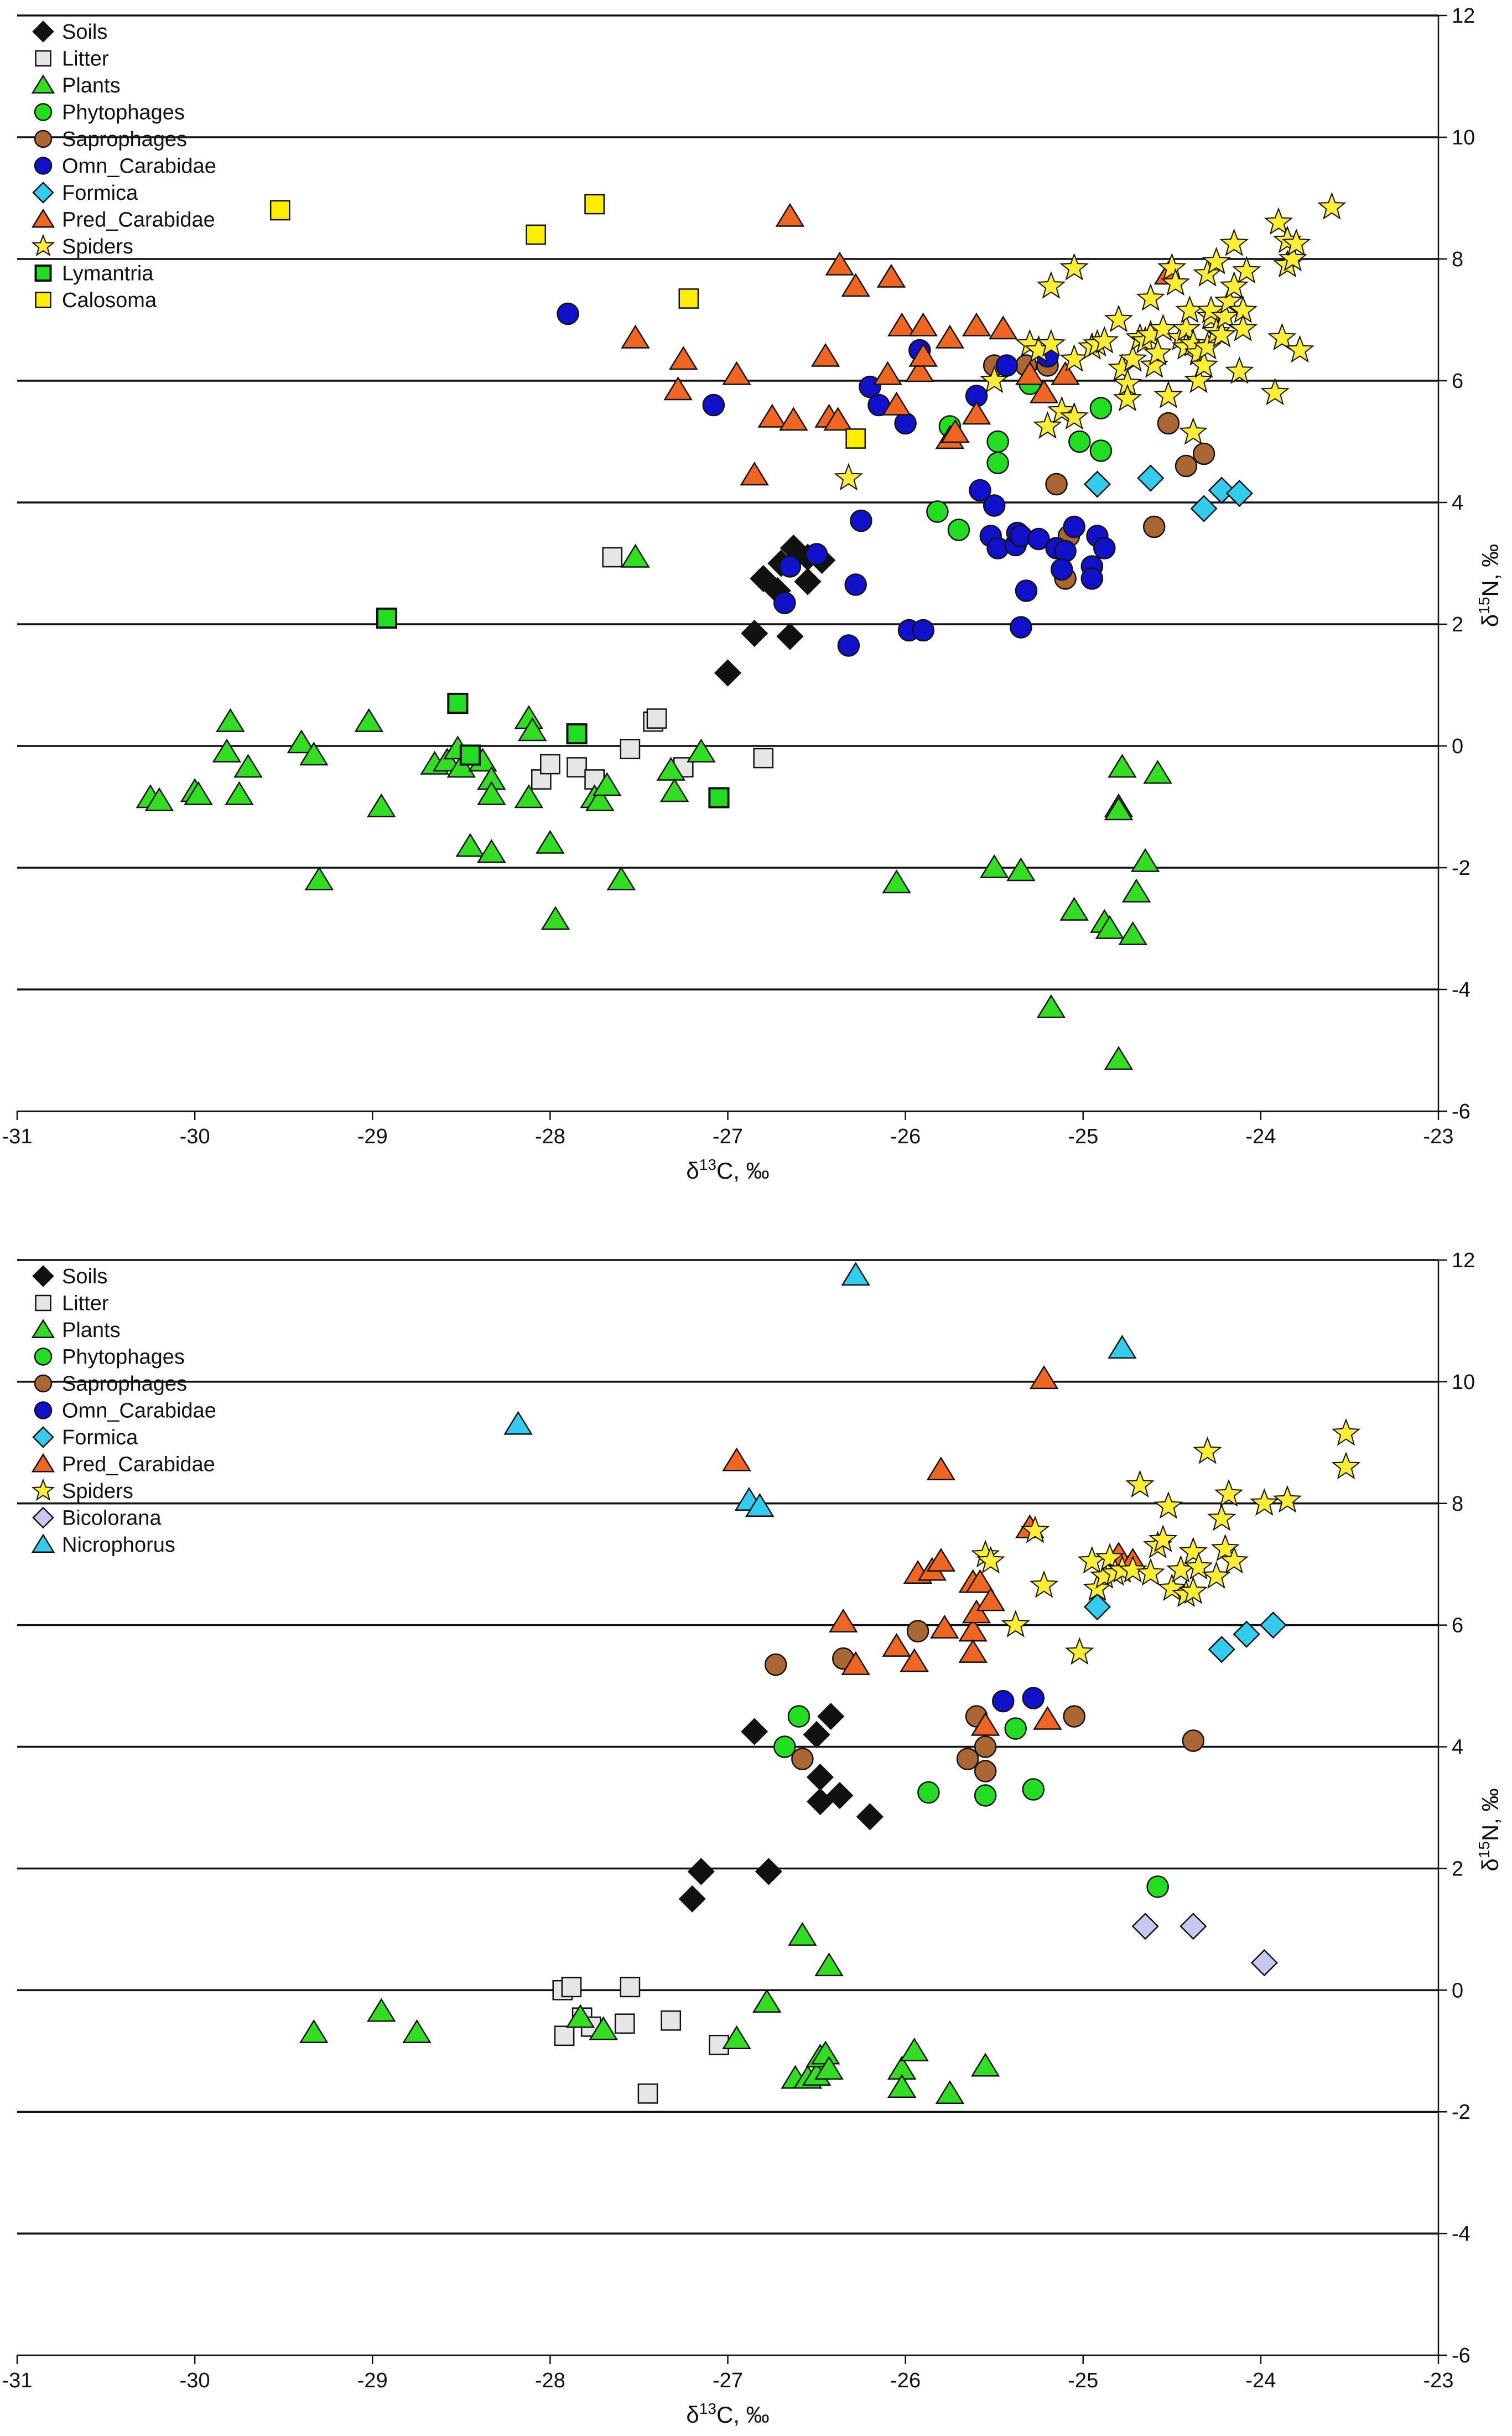  What do you see at coordinates (125, 140) in the screenshot?
I see `legend-label: Saprophages` at bounding box center [125, 140].